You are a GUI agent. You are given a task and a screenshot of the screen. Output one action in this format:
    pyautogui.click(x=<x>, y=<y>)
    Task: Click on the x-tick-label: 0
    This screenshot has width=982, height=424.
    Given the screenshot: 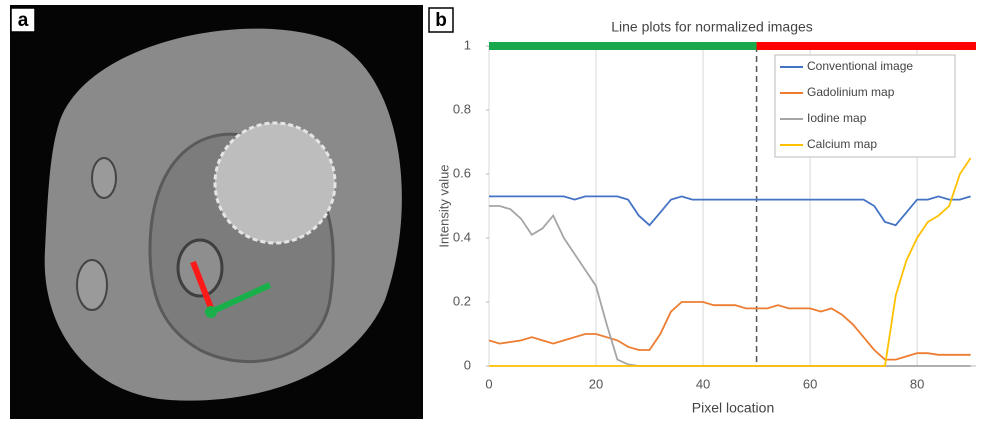 What is the action you would take?
    pyautogui.click(x=488, y=383)
    